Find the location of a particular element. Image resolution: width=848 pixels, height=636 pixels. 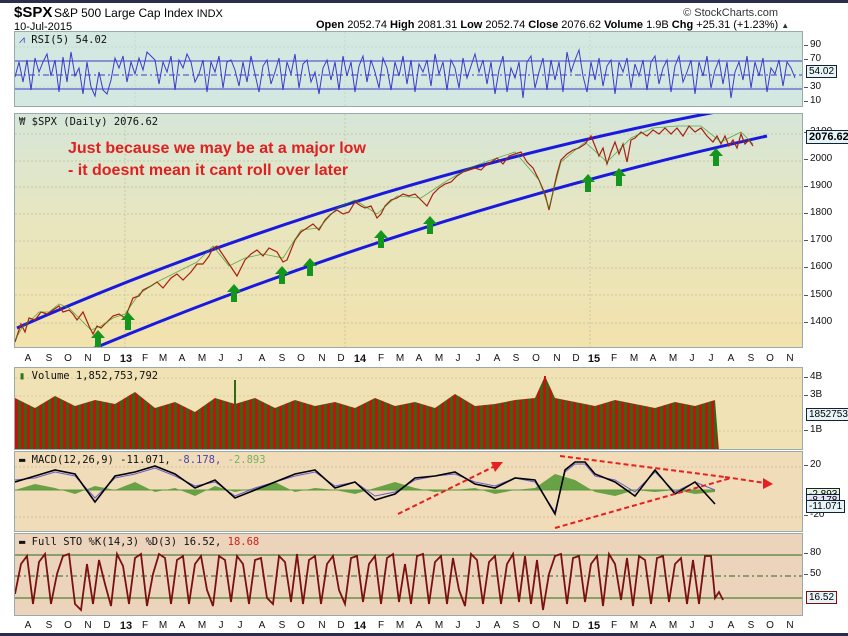

chg-value: +25.31 (+1.23%) is located at coordinates (737, 25).